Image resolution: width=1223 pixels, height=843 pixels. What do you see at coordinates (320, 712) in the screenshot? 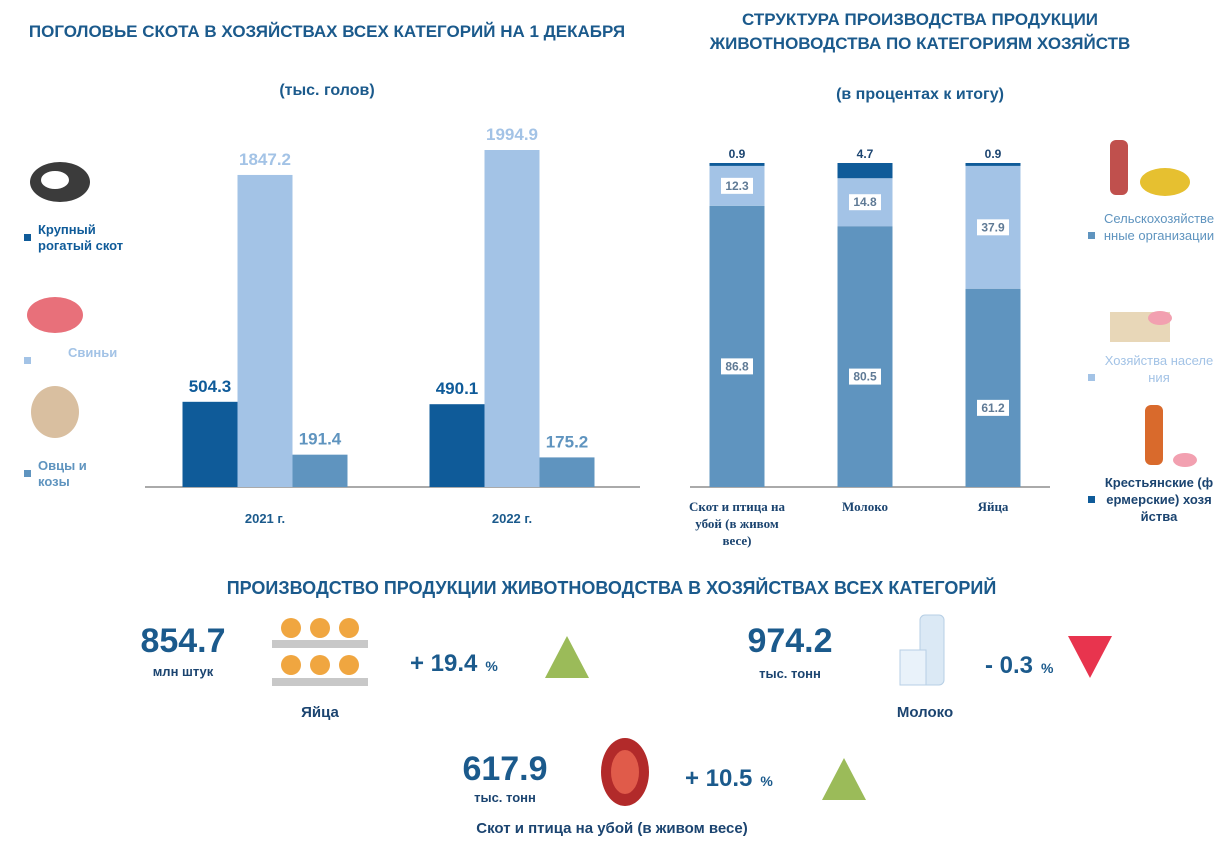
I see `kpi-name: Яйца` at bounding box center [320, 712].